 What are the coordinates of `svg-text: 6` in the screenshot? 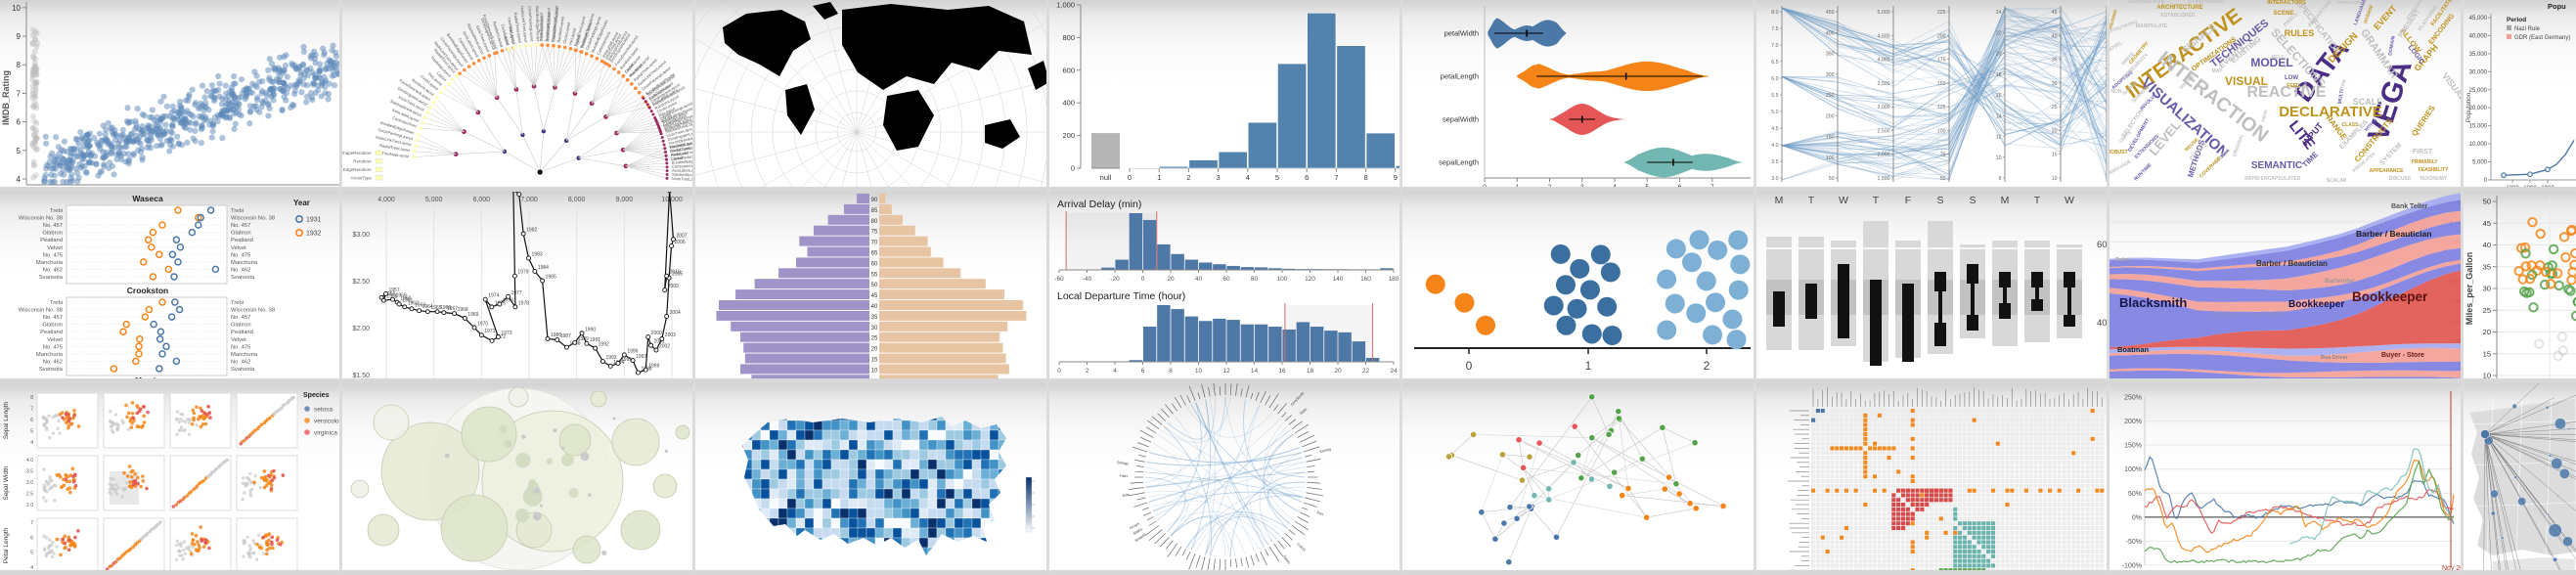 It's located at (32, 538).